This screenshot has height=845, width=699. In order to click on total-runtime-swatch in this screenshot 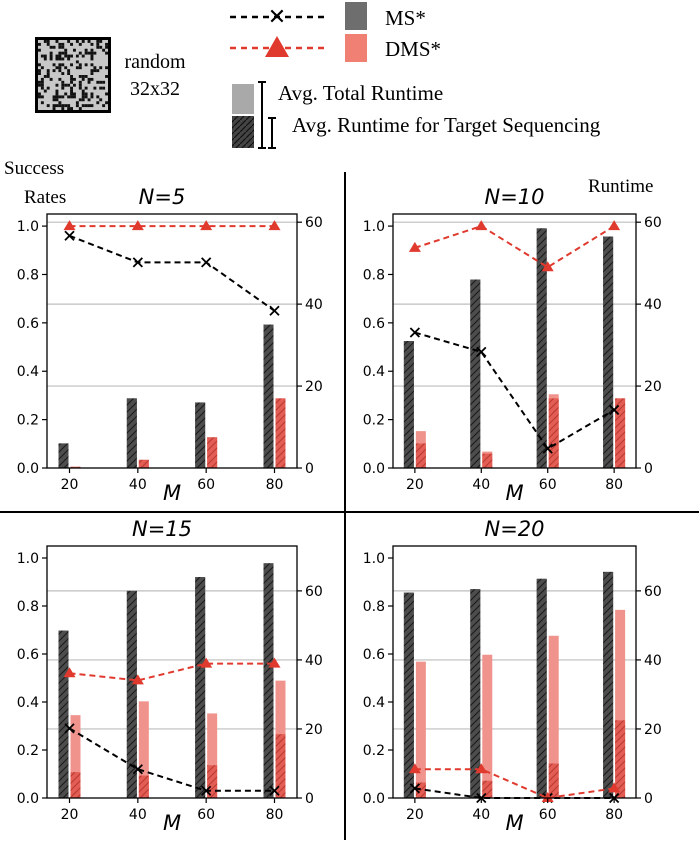, I will do `click(243, 99)`.